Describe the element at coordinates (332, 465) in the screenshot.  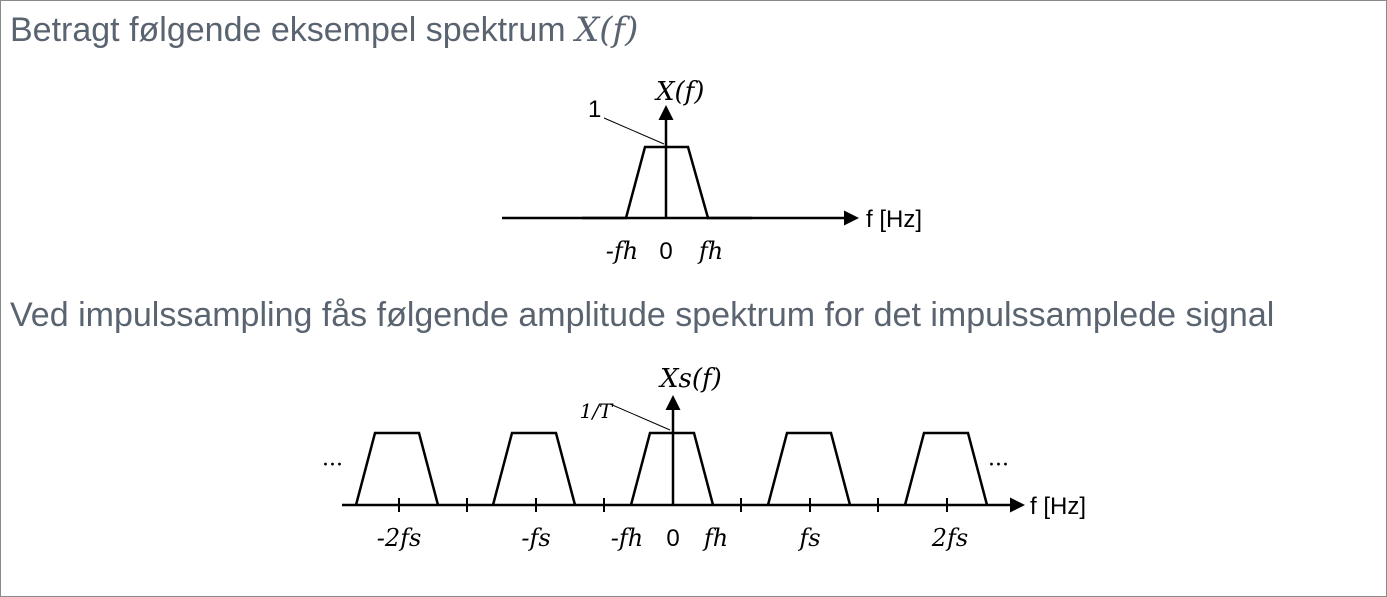
I see `ellipsis-left: ···` at that location.